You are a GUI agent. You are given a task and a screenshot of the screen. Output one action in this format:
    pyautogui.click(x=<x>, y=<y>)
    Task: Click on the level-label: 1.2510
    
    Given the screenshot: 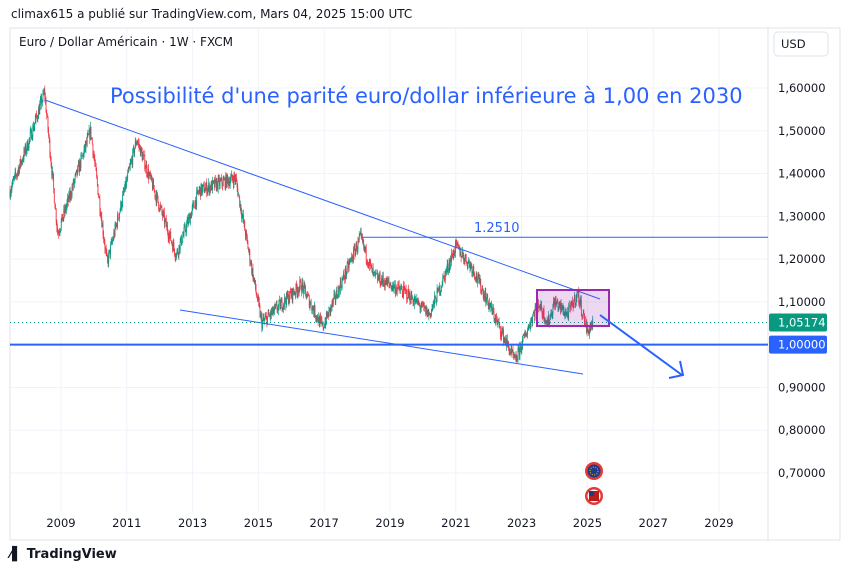 What is the action you would take?
    pyautogui.click(x=497, y=228)
    